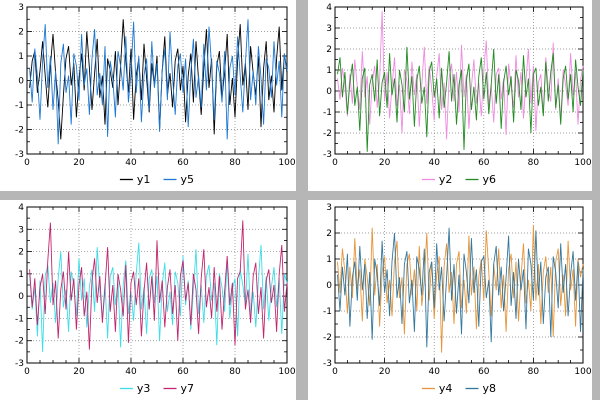 The width and height of the screenshot is (600, 400). I want to click on series-line-y4, so click(460, 289).